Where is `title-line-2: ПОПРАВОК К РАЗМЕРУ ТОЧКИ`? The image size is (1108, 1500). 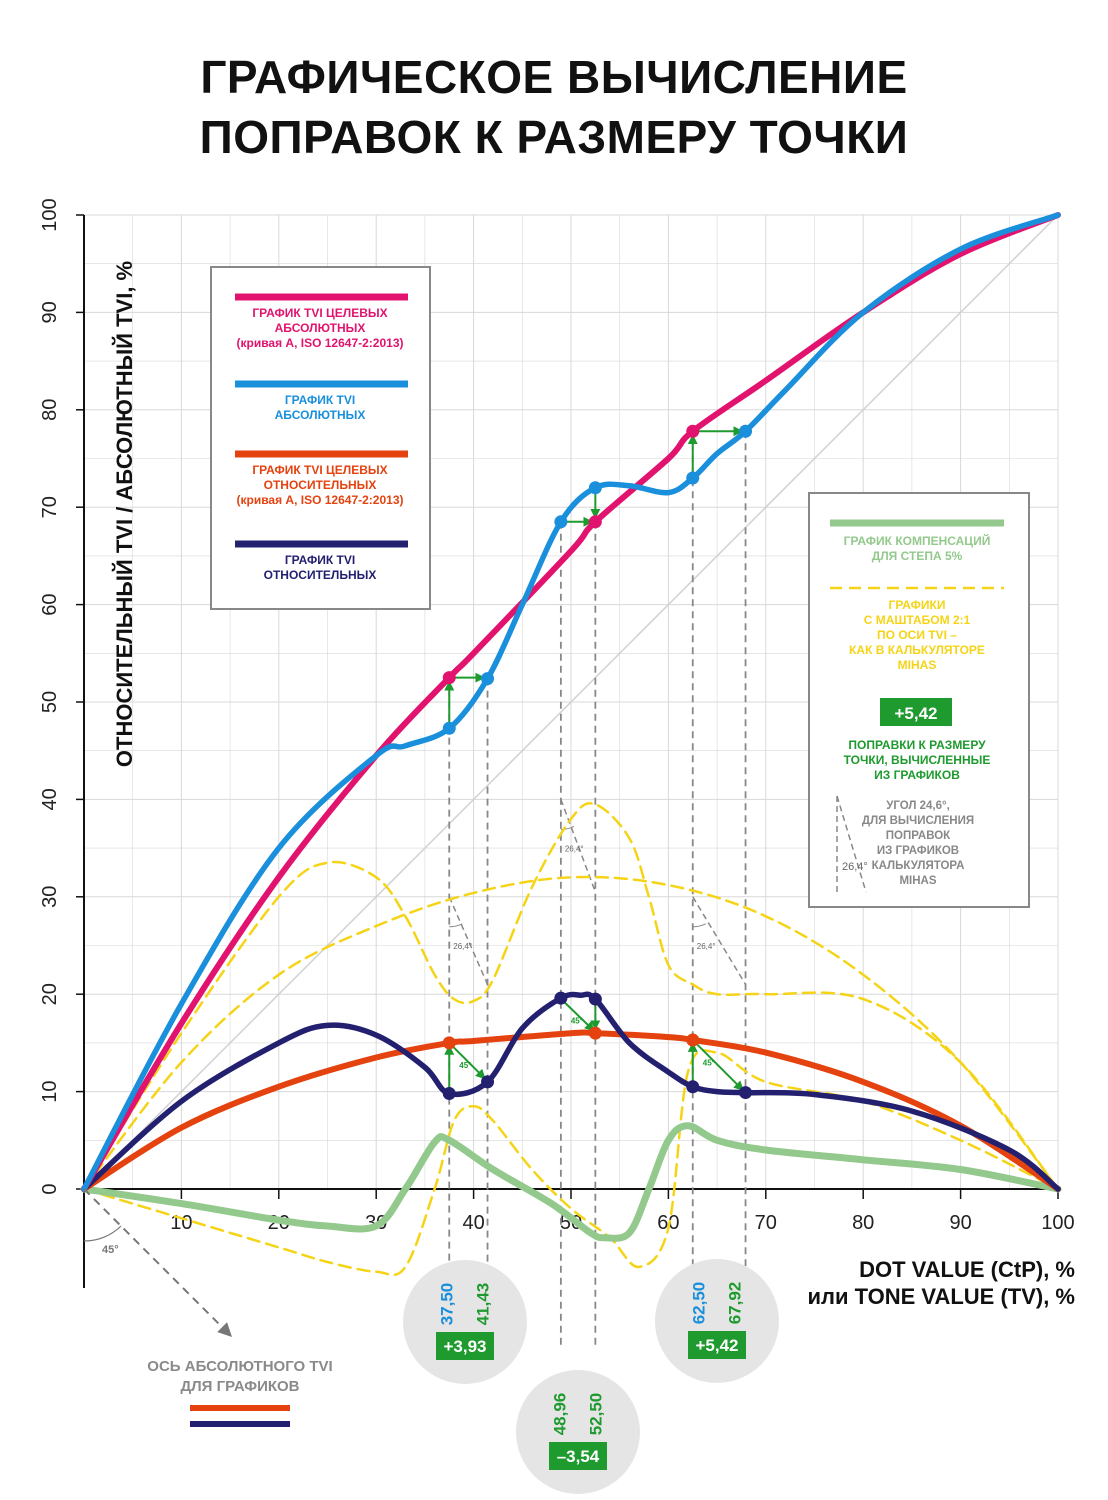 title-line-2: ПОПРАВОК К РАЗМЕРУ ТОЧКИ is located at coordinates (554, 137).